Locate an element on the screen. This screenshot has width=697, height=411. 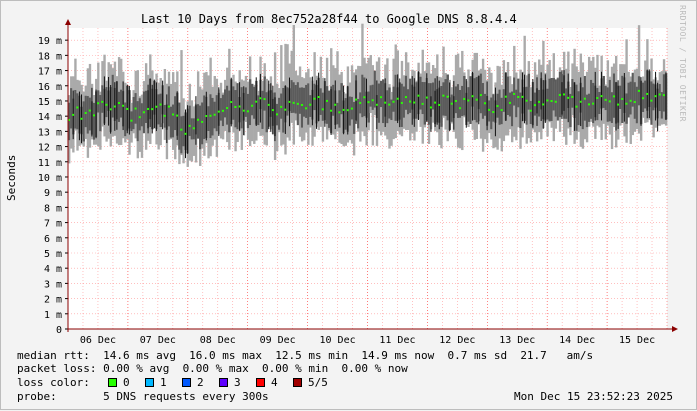
y-tick-label: 16 m is located at coordinates (50, 87).